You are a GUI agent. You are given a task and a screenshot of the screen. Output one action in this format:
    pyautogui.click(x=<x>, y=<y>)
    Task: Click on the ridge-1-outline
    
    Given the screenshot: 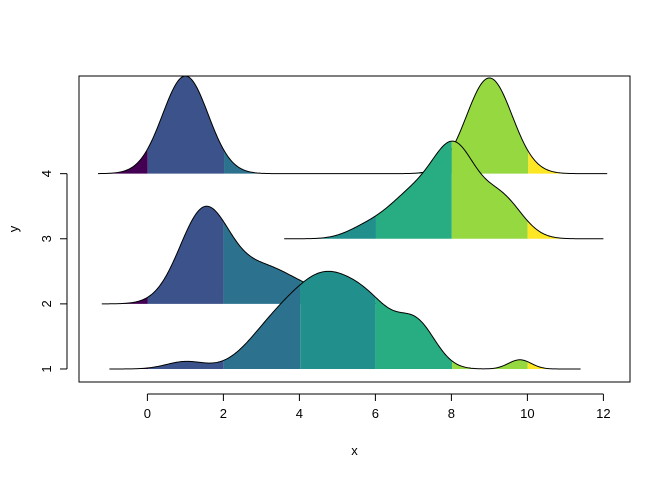 What is the action you would take?
    pyautogui.click(x=345, y=320)
    